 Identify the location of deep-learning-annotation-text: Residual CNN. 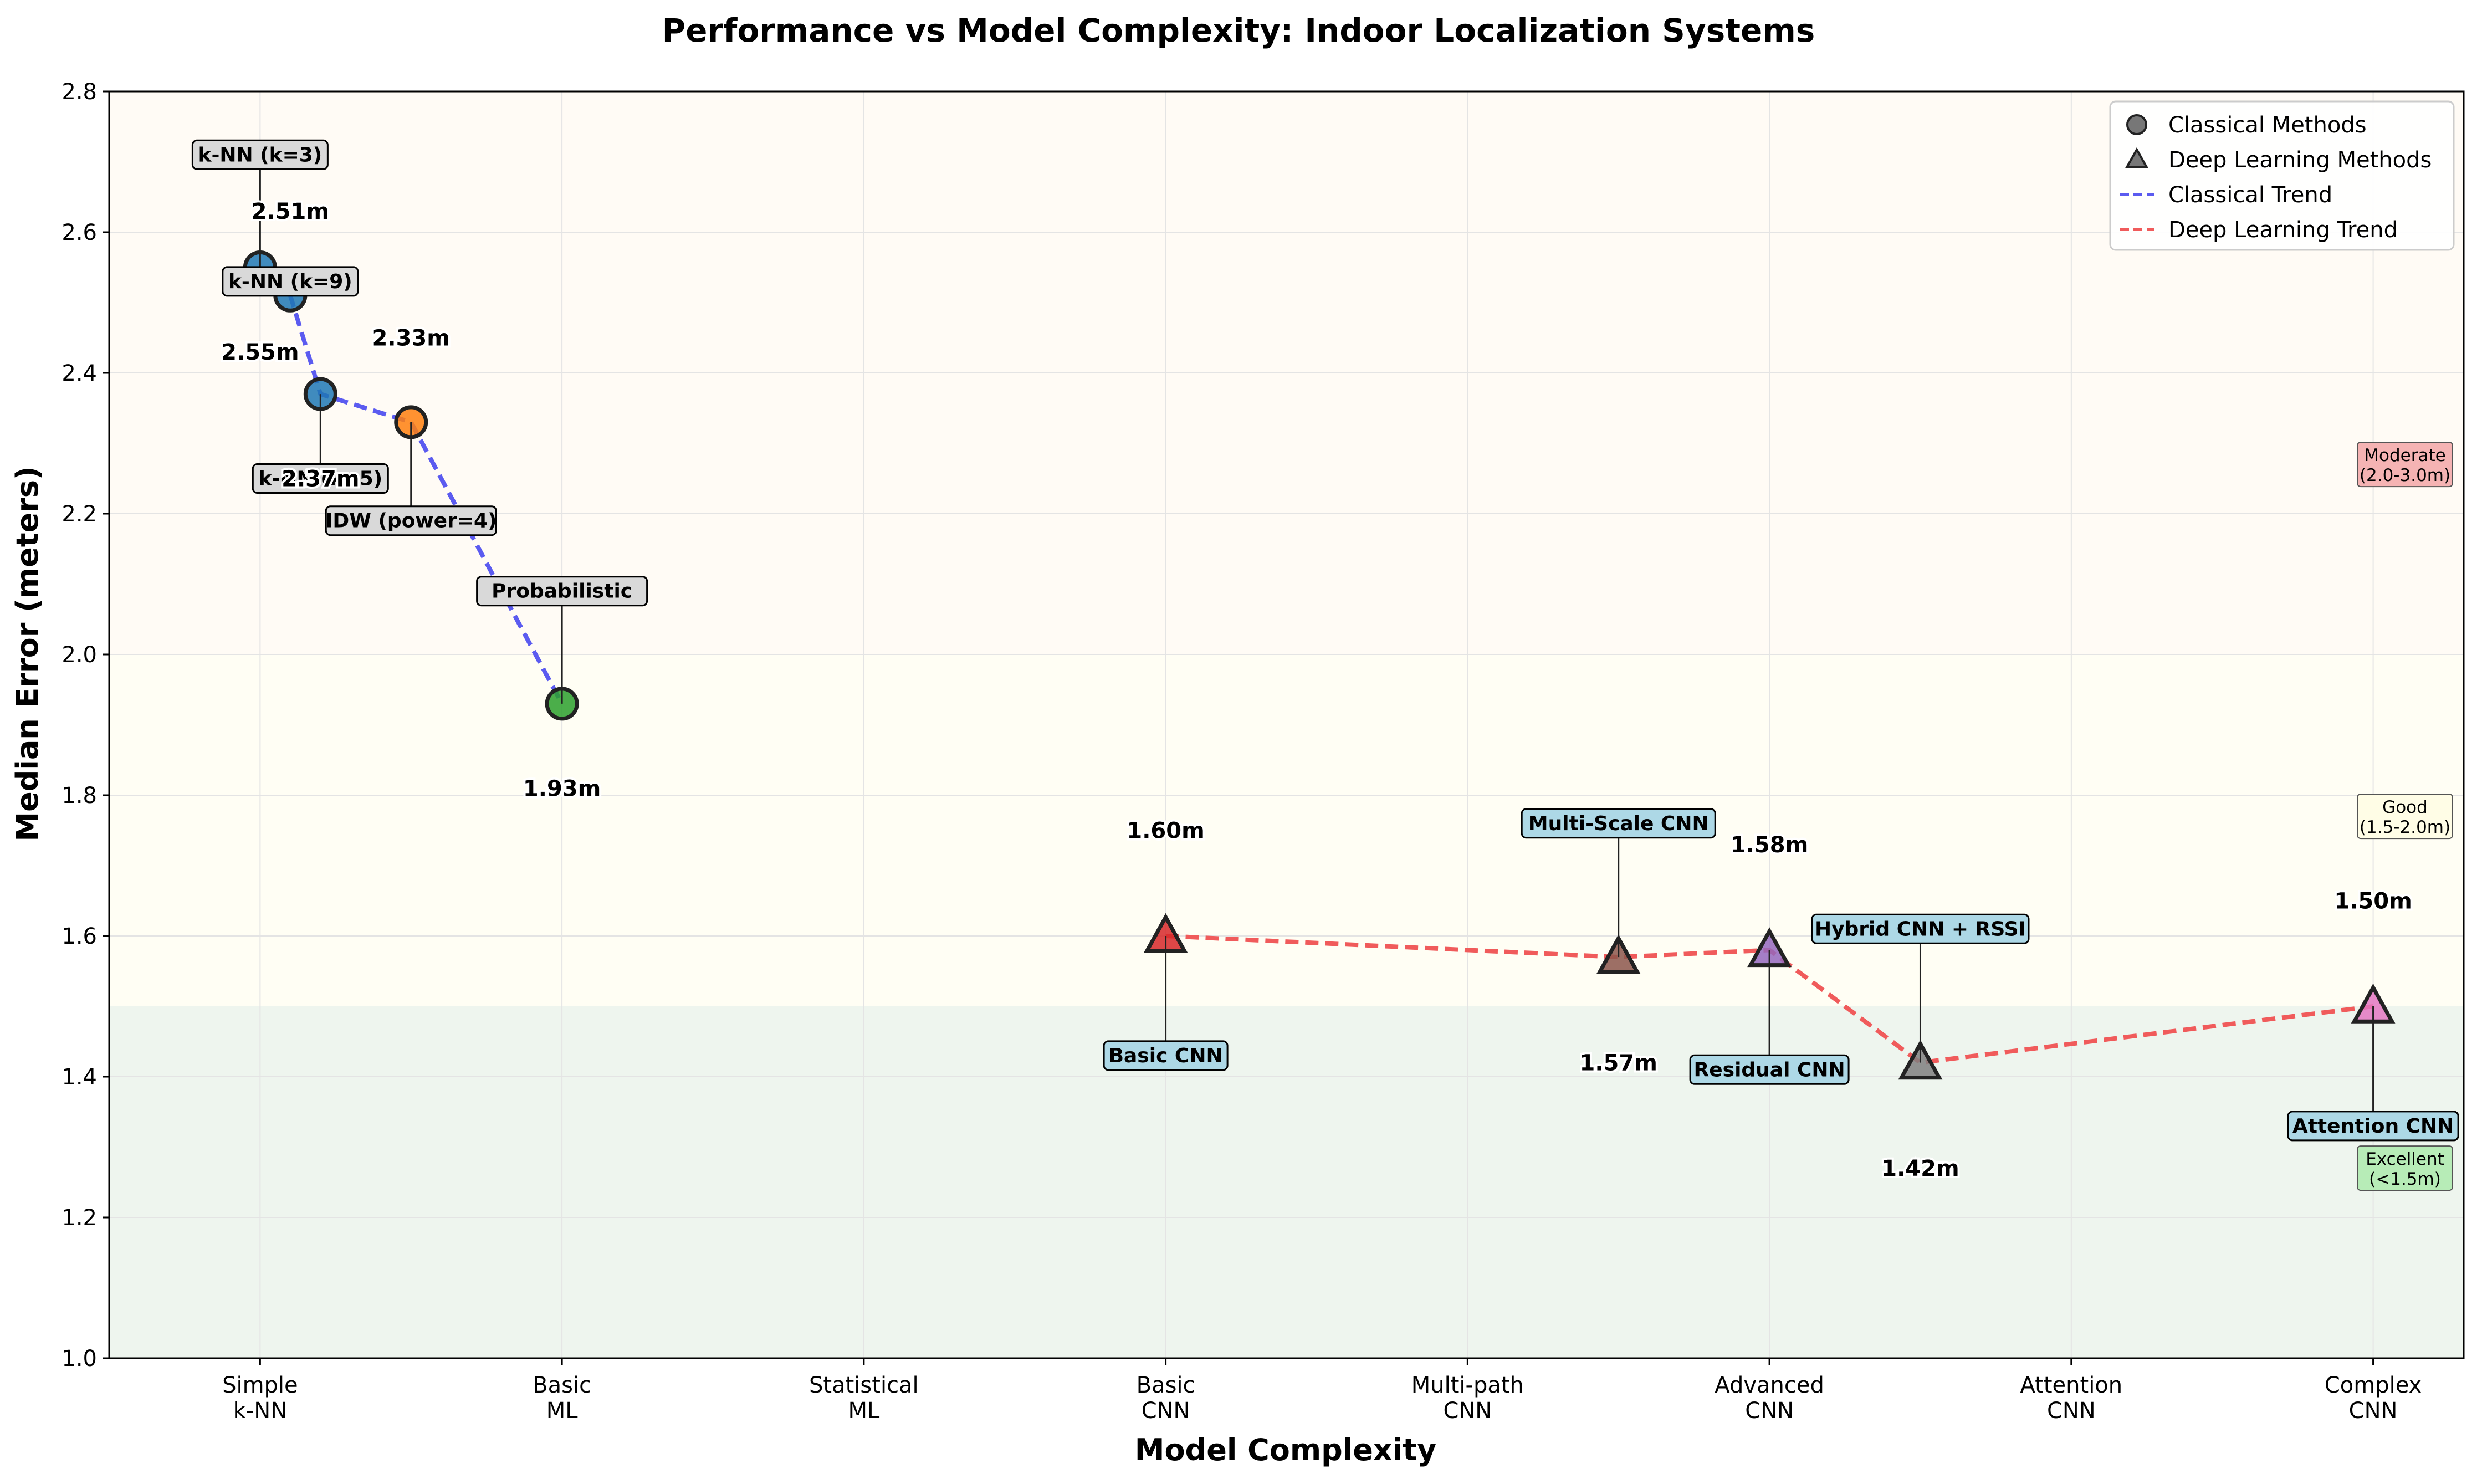
(1769, 1069).